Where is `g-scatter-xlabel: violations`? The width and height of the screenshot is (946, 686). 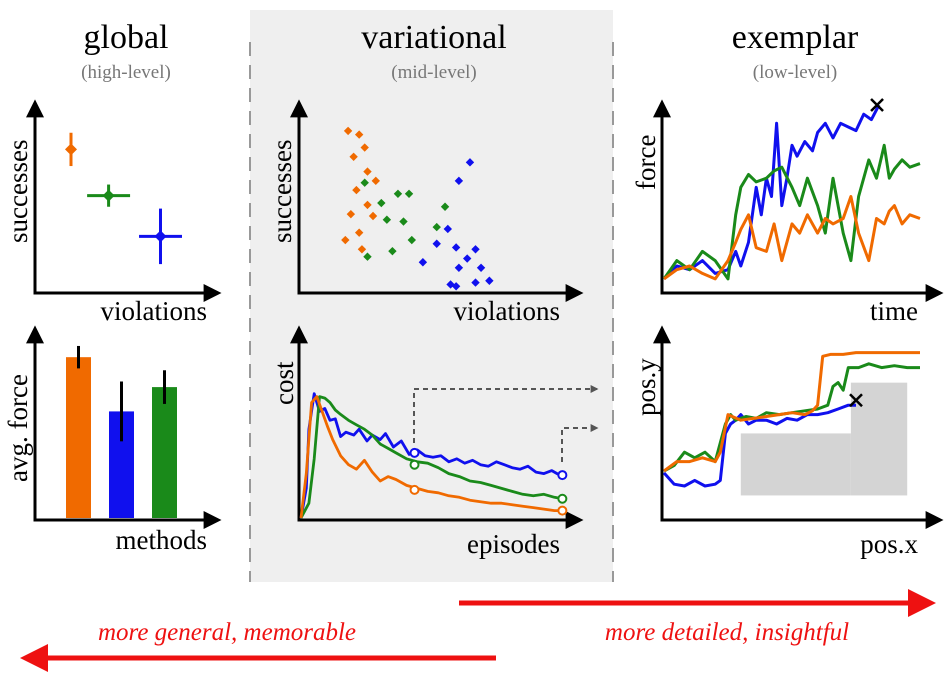
g-scatter-xlabel: violations is located at coordinates (154, 311).